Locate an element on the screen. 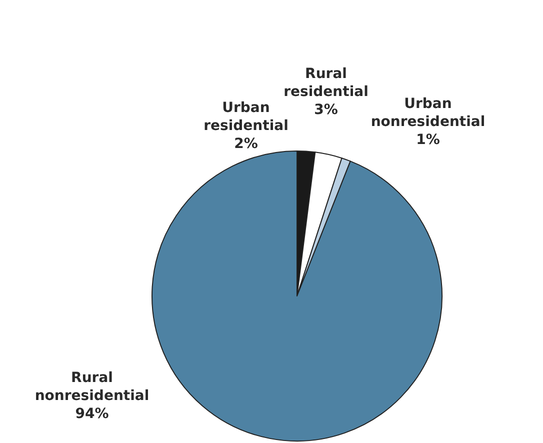  slice-label: Rural nonresidential is located at coordinates (92, 387).